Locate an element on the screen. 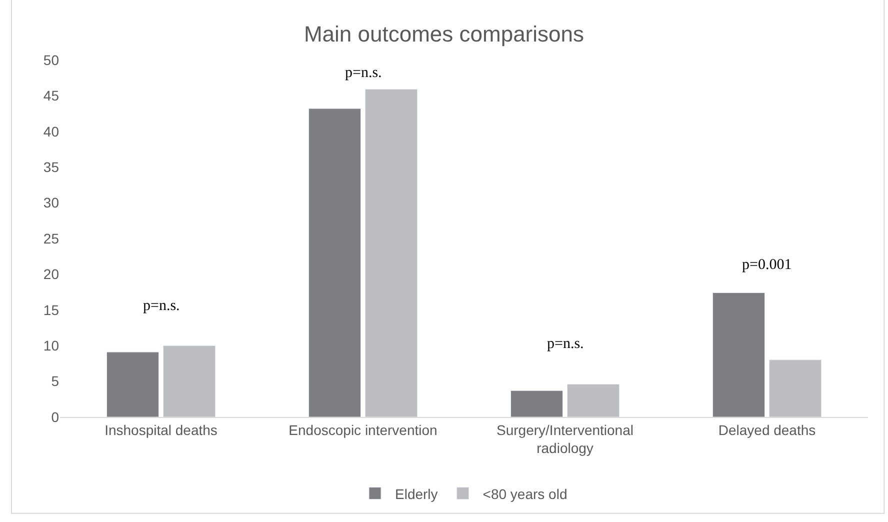 The image size is (888, 522). y-tick-label: 0 is located at coordinates (55, 416).